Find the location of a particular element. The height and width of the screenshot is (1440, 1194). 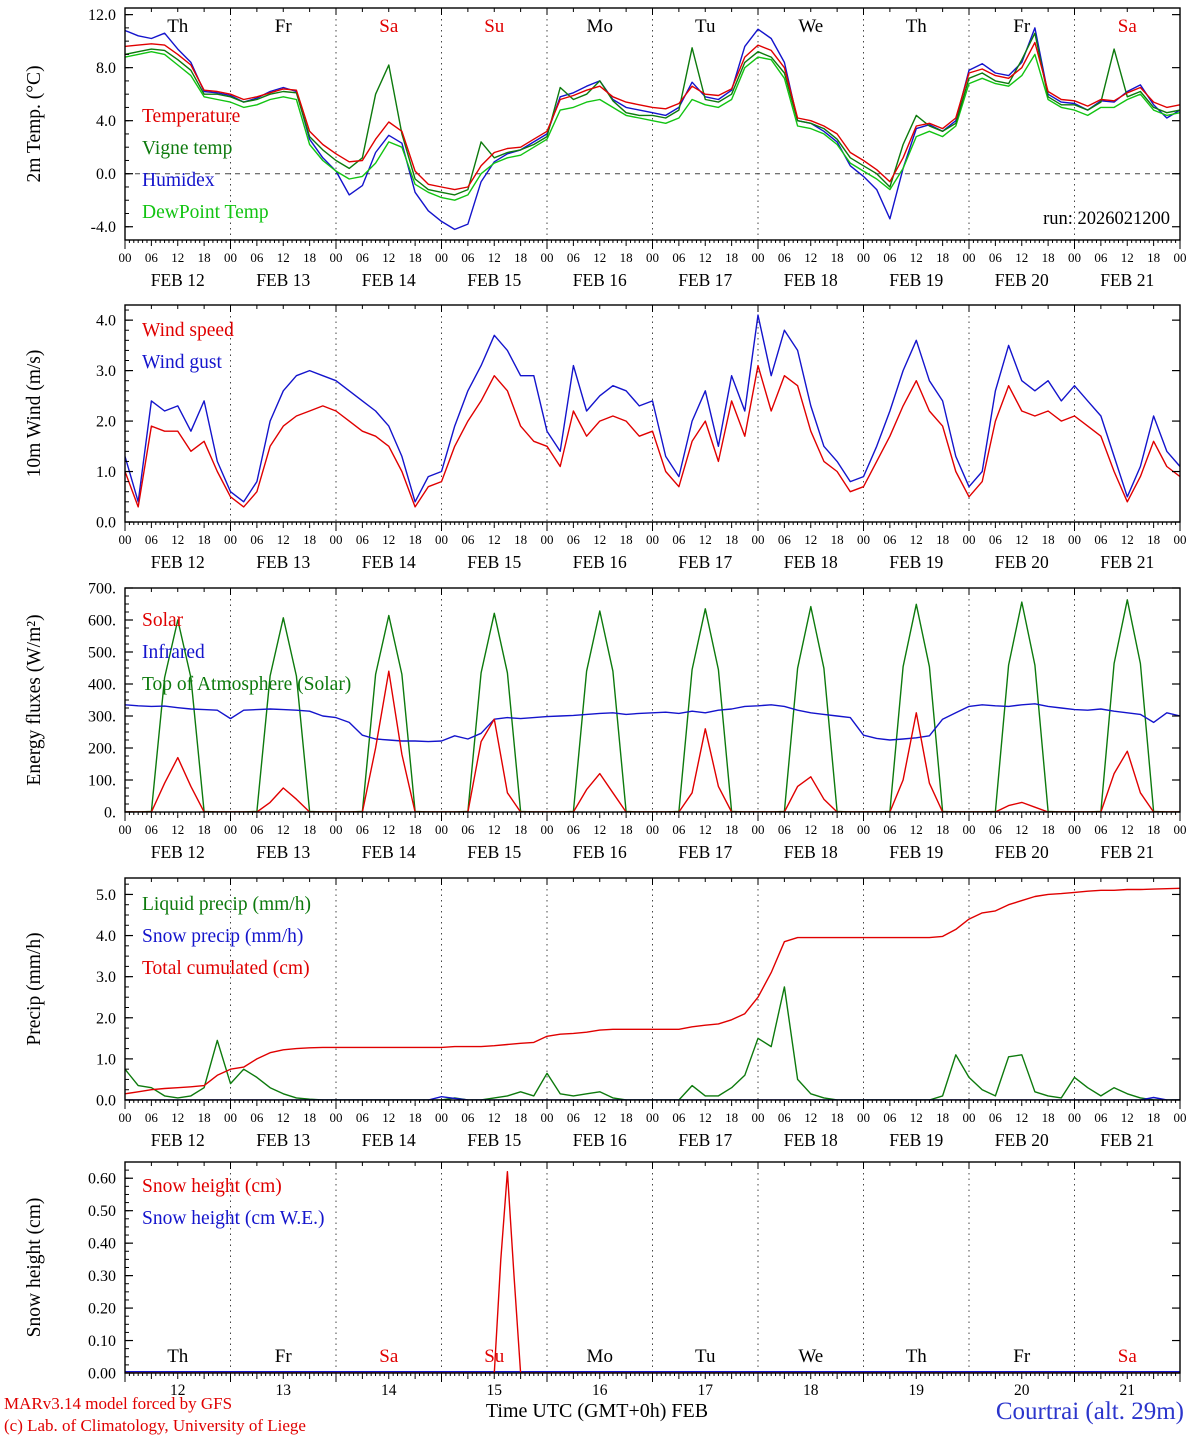

legend-wind-1: Wind gust is located at coordinates (182, 362).